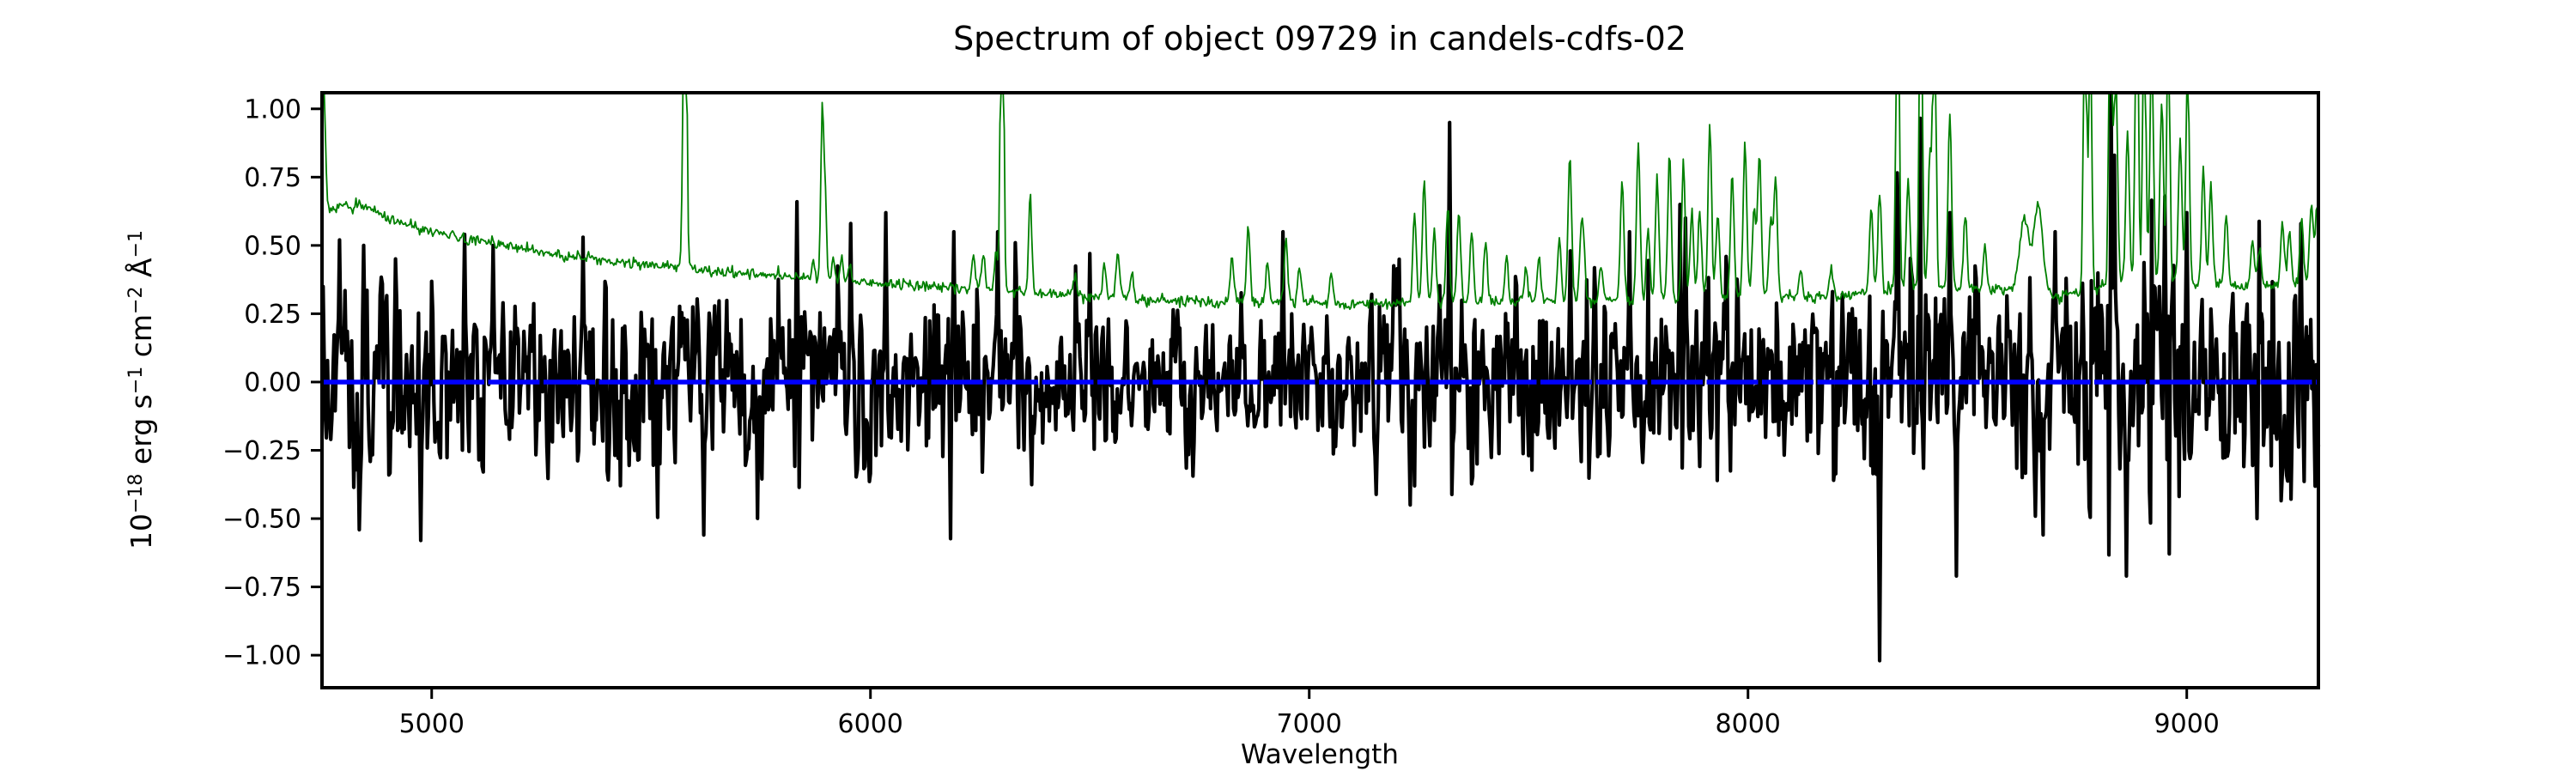  I want to click on y-tick-label: 0.50, so click(272, 246).